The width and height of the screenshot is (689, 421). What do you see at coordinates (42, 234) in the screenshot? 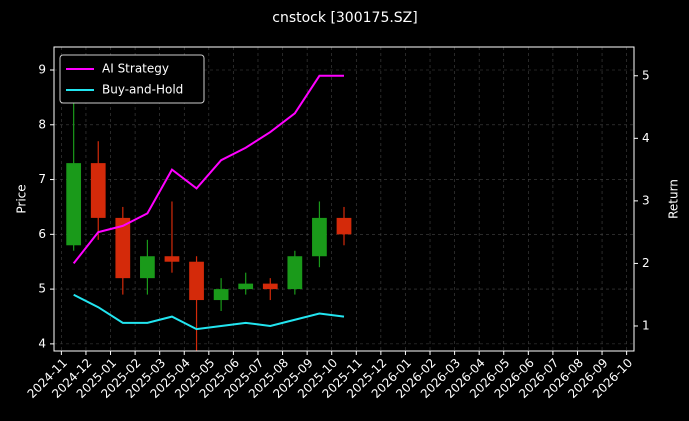
I see `y-tick-label: 6` at bounding box center [42, 234].